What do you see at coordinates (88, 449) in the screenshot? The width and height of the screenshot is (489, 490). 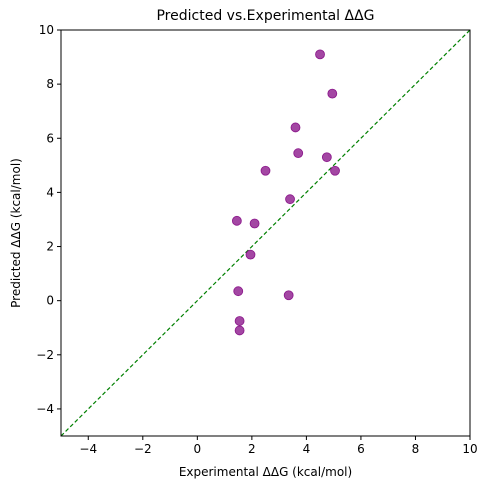 I see `x-tick-label-0: −4` at bounding box center [88, 449].